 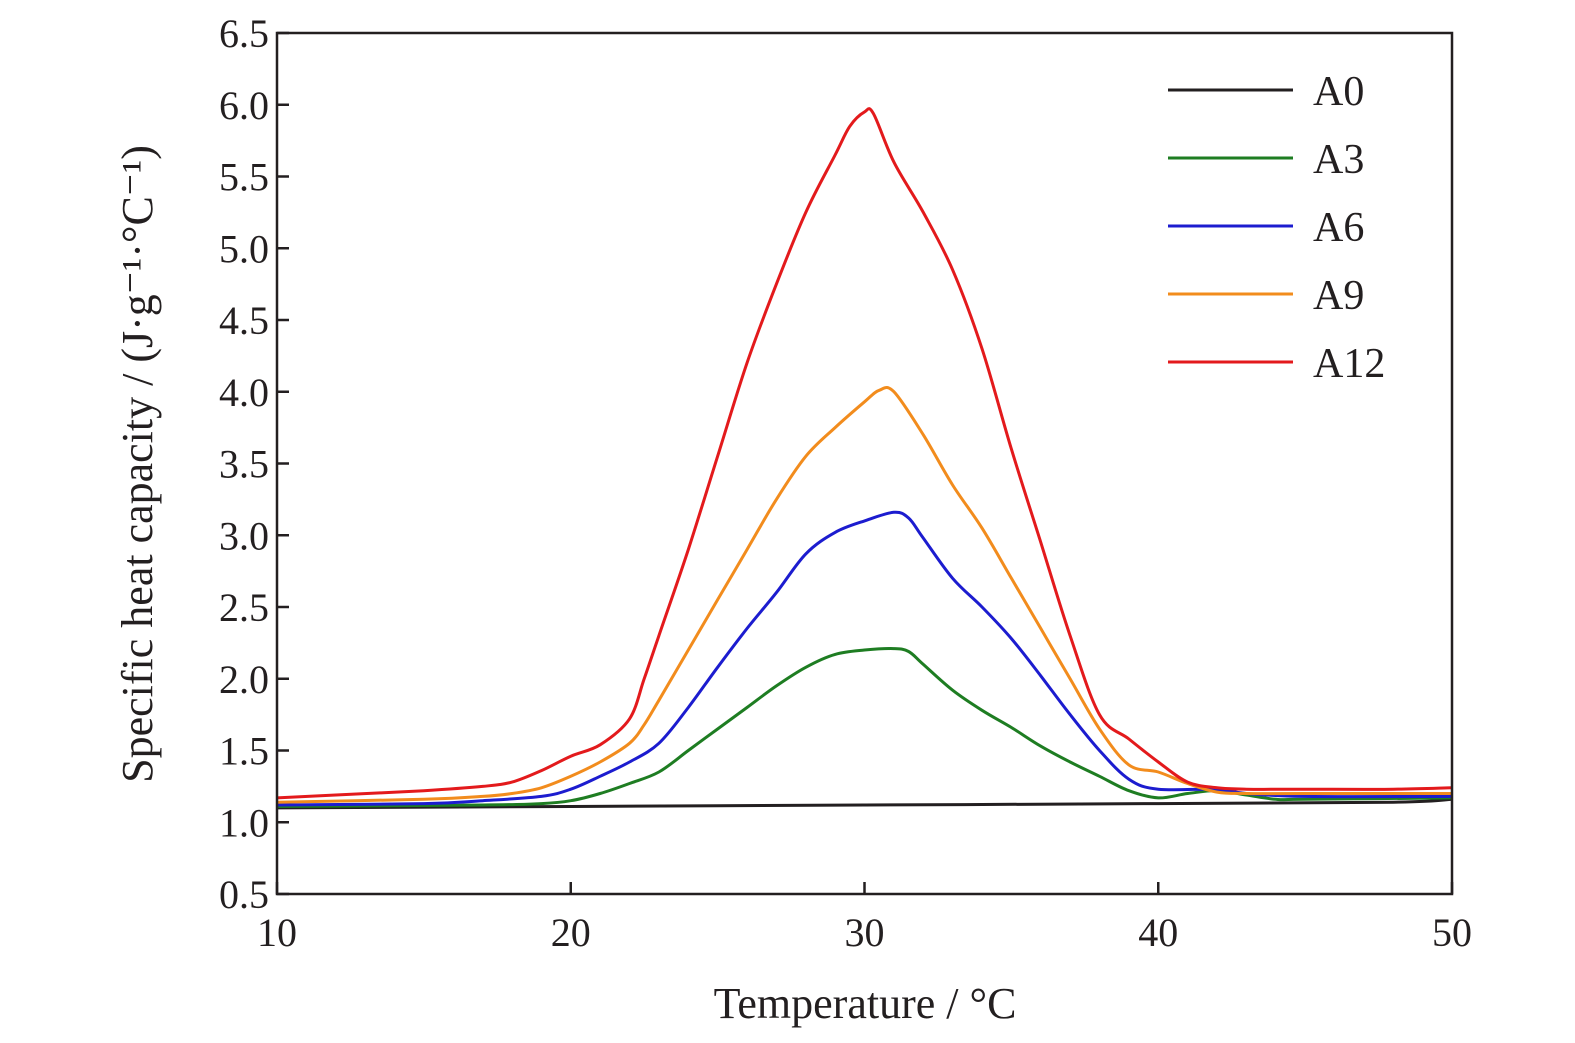 What do you see at coordinates (244, 392) in the screenshot?
I see `y-tick-label: 4.0` at bounding box center [244, 392].